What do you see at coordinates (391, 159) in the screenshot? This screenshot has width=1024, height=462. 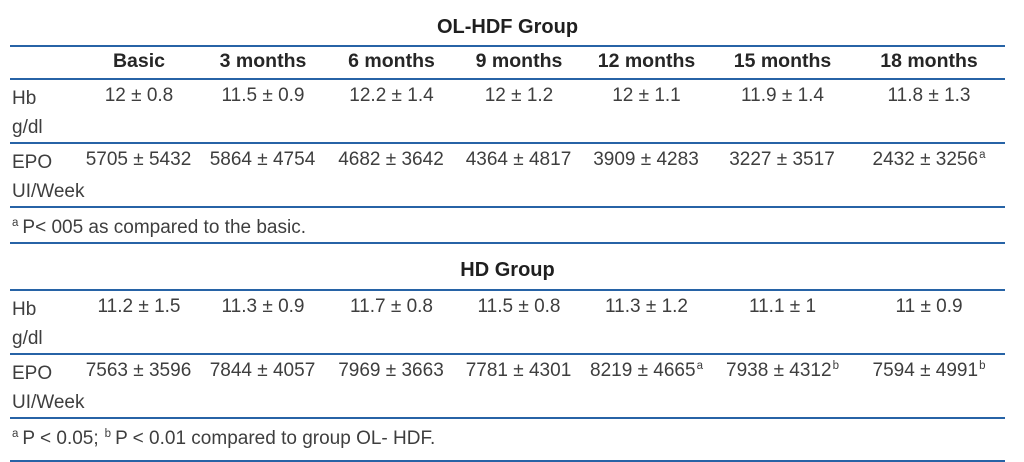 I see `value-cell: 4682 ± 3642` at bounding box center [391, 159].